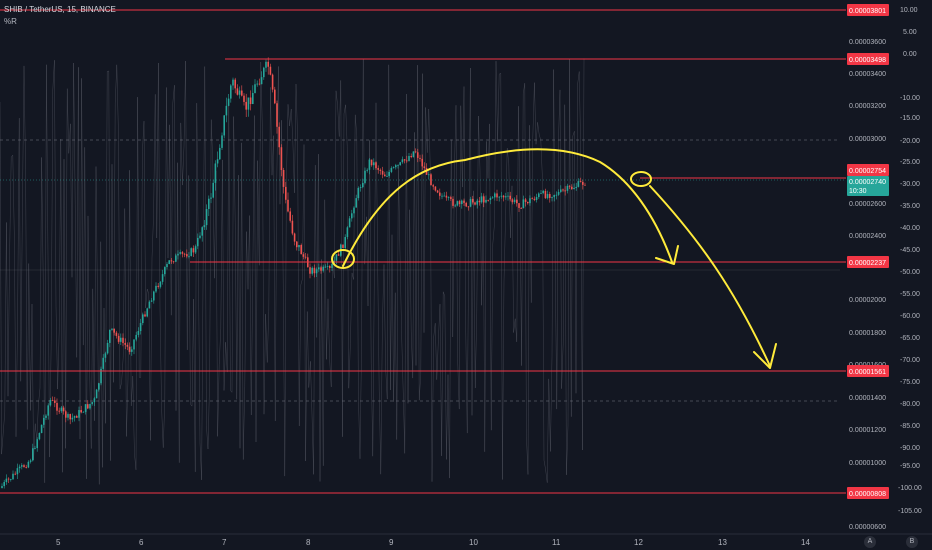  I want to click on arc-drawing, so click(507, 207).